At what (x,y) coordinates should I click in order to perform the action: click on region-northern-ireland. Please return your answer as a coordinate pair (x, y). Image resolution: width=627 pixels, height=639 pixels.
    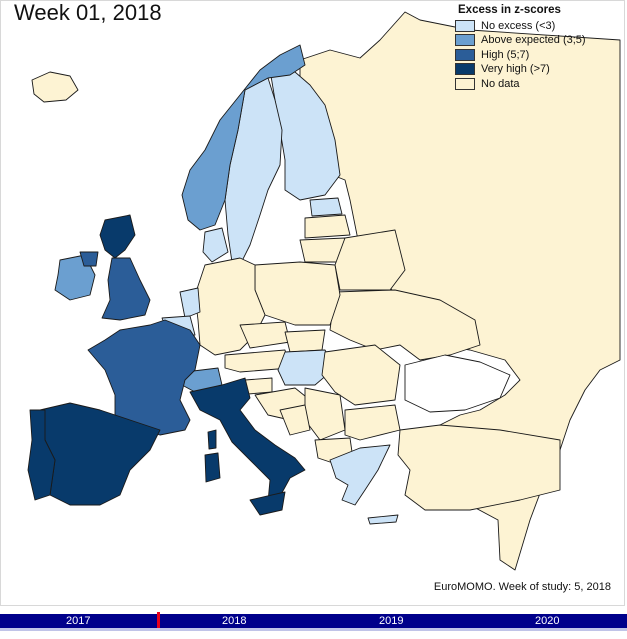
    Looking at the image, I should click on (89, 259).